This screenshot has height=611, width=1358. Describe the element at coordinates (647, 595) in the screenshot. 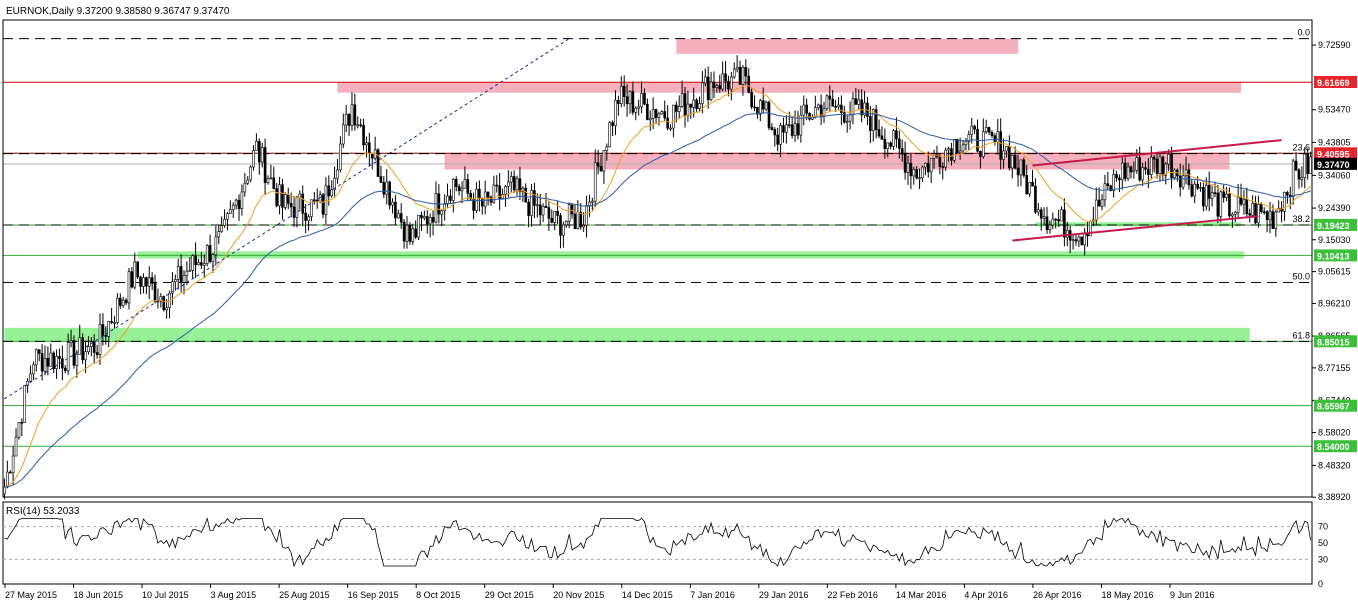

I see `x-tick-label: 14 Dec 2015` at that location.